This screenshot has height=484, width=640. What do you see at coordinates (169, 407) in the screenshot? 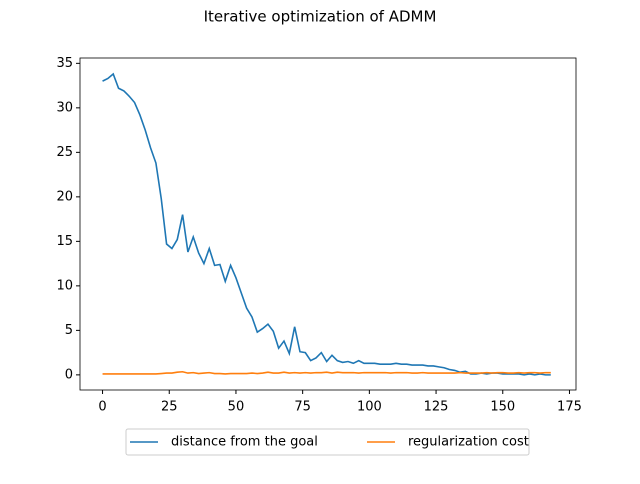
I see `x-tick-label: 25` at bounding box center [169, 407].